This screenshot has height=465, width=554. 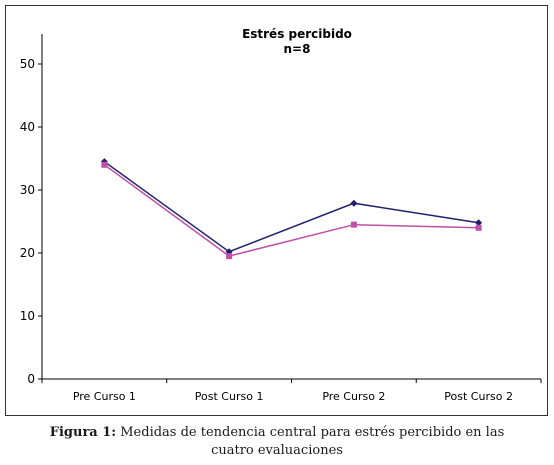 I want to click on y-tick-label: 40, so click(x=27, y=127).